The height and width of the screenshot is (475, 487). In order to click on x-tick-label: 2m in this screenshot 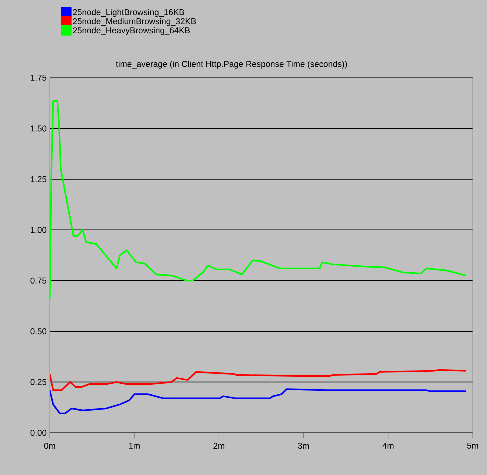, I will do `click(219, 446)`.